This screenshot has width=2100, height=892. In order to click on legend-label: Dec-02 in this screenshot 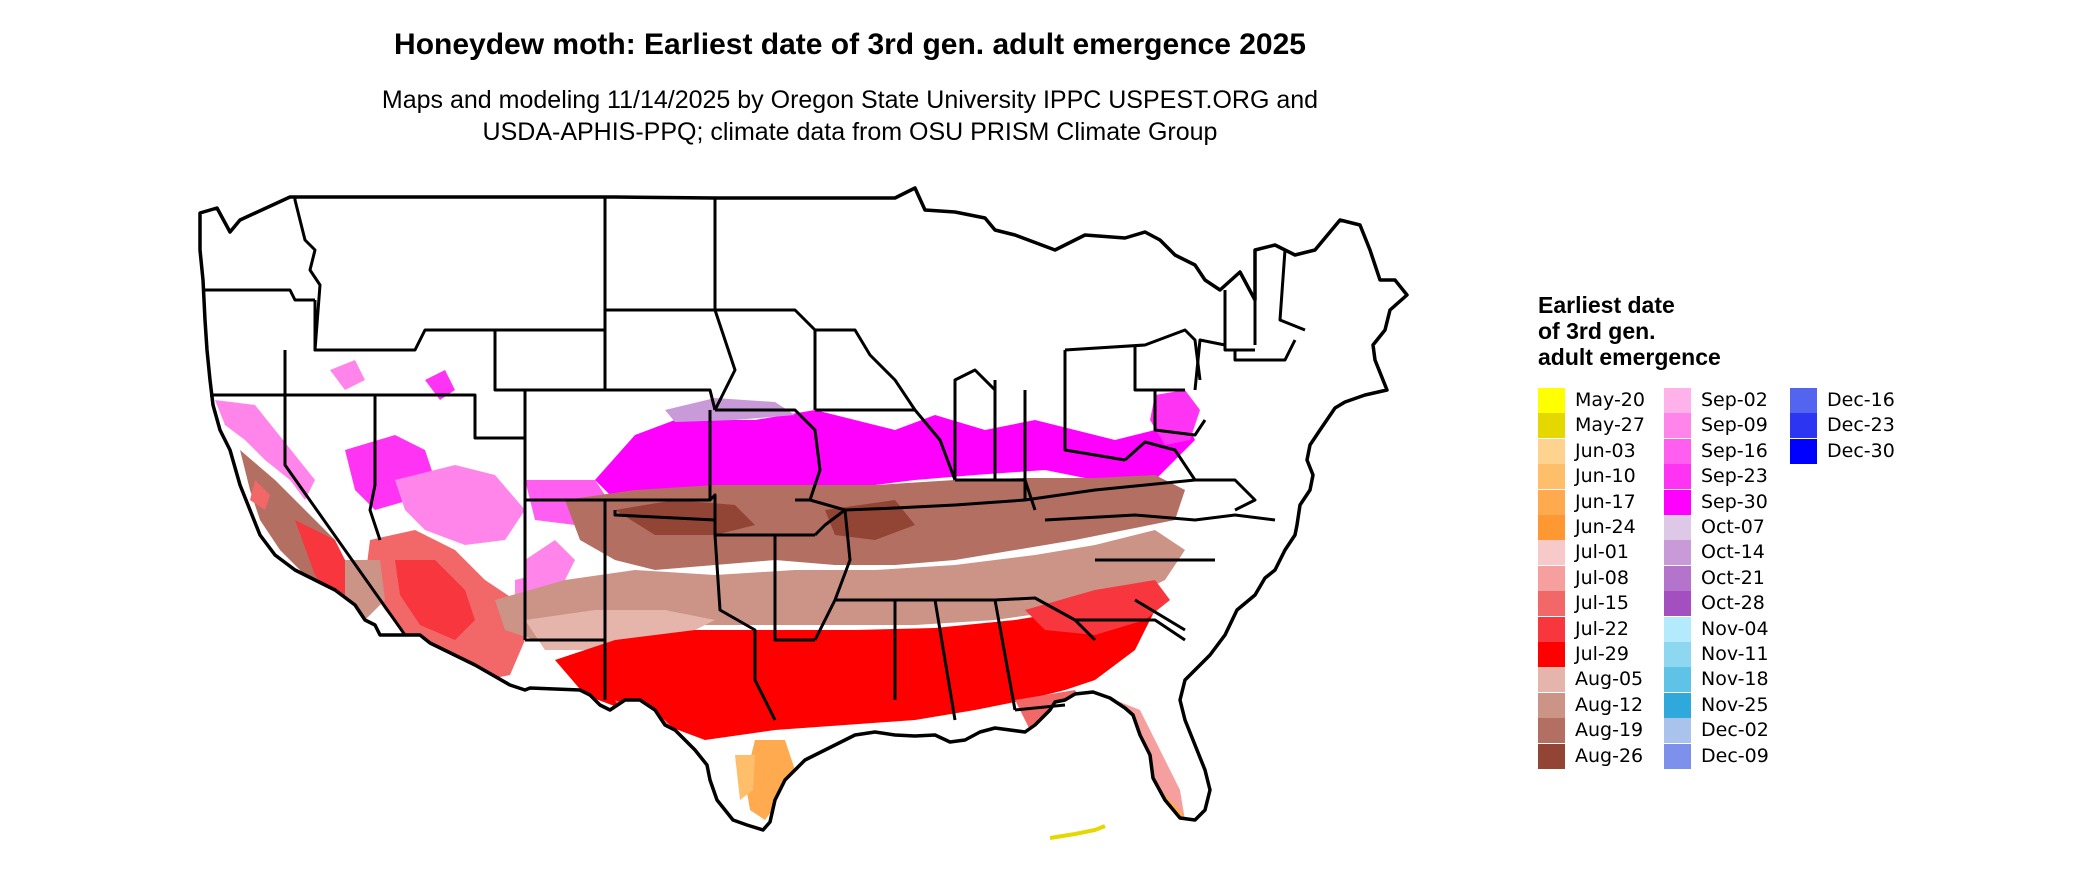, I will do `click(1735, 730)`.